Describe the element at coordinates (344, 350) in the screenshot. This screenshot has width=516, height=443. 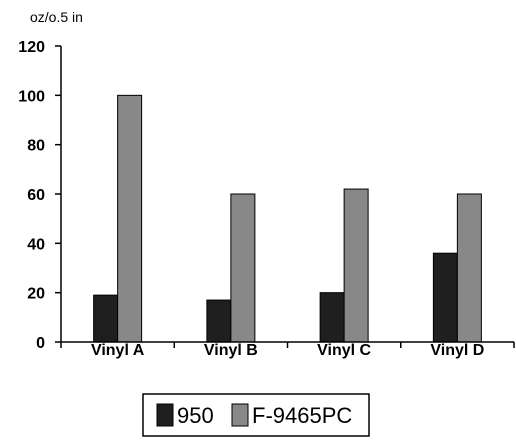
I see `x-category-label: Vinyl C` at that location.